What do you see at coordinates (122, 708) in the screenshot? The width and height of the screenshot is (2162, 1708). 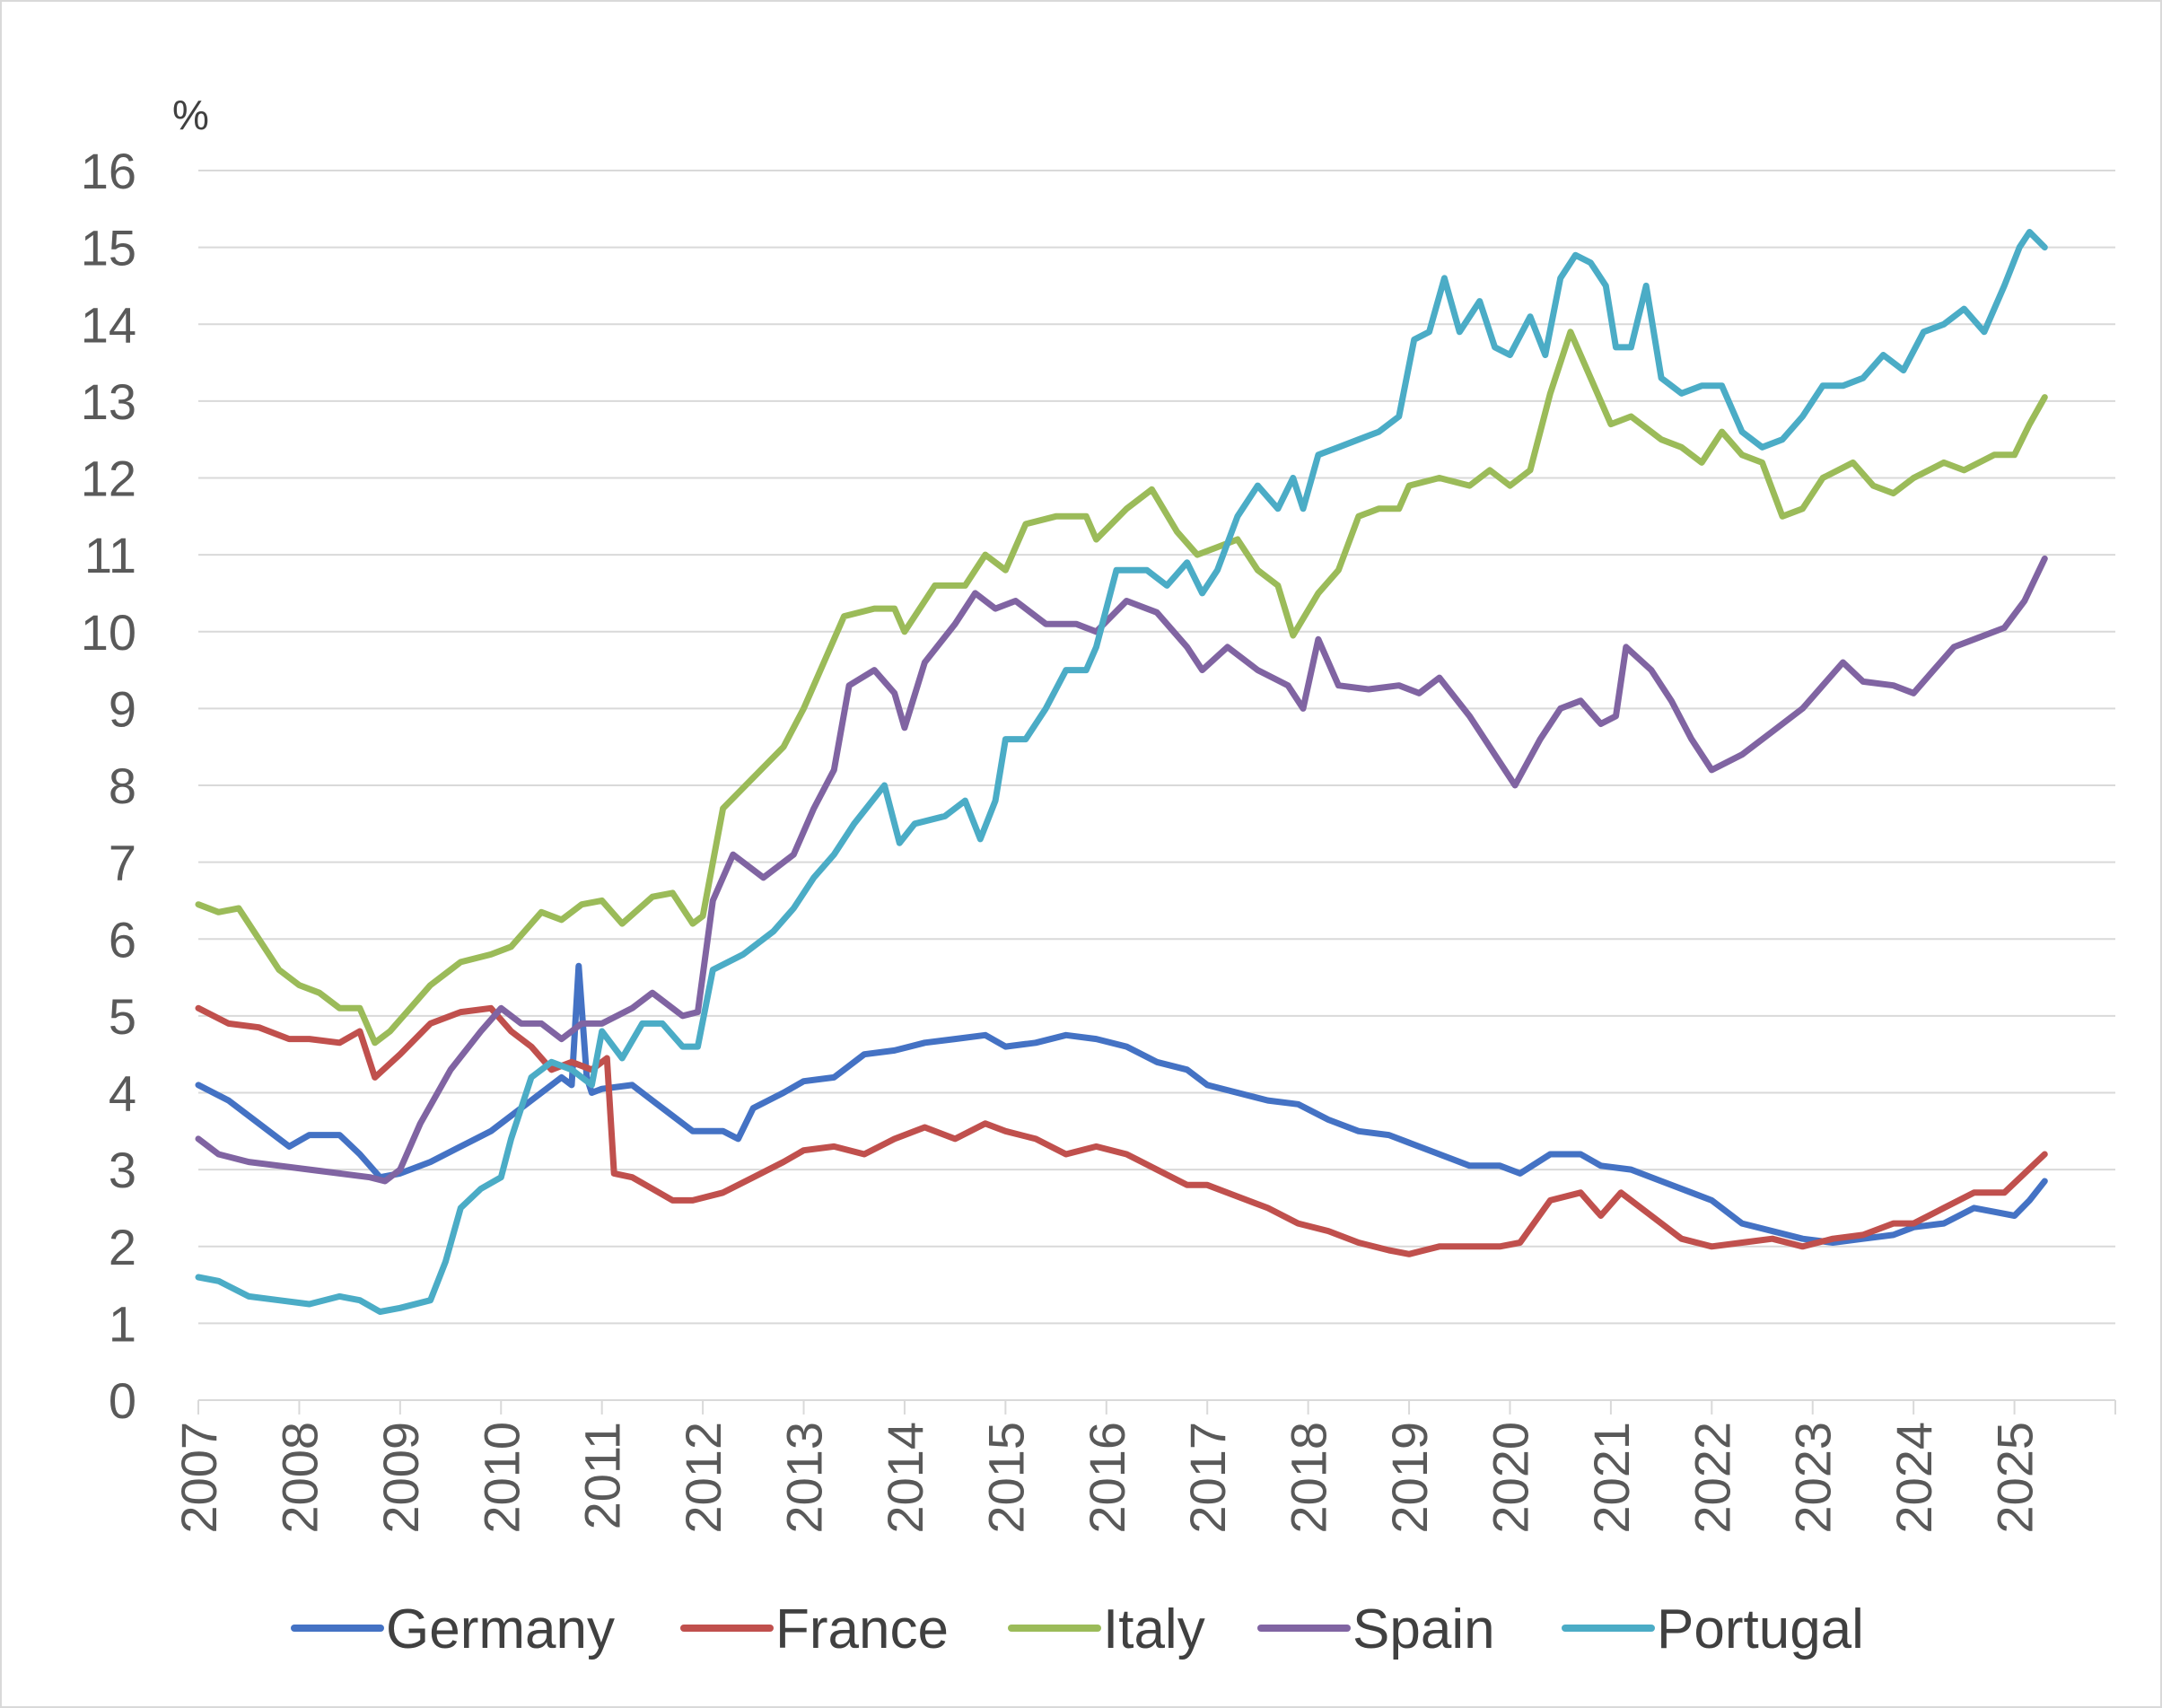 I see `y-tick-label: 9` at bounding box center [122, 708].